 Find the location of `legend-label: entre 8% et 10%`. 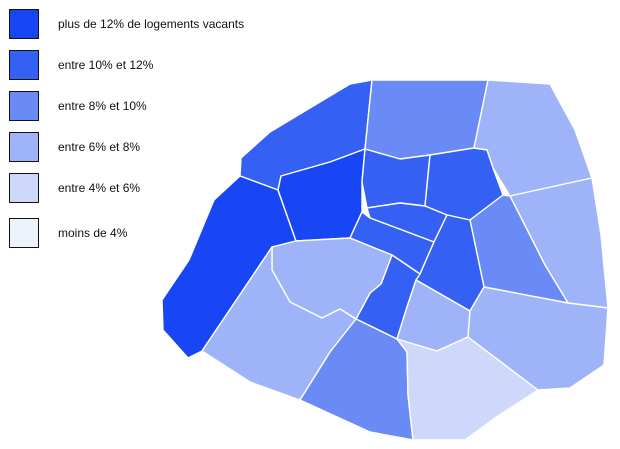

legend-label: entre 8% et 10% is located at coordinates (102, 106).